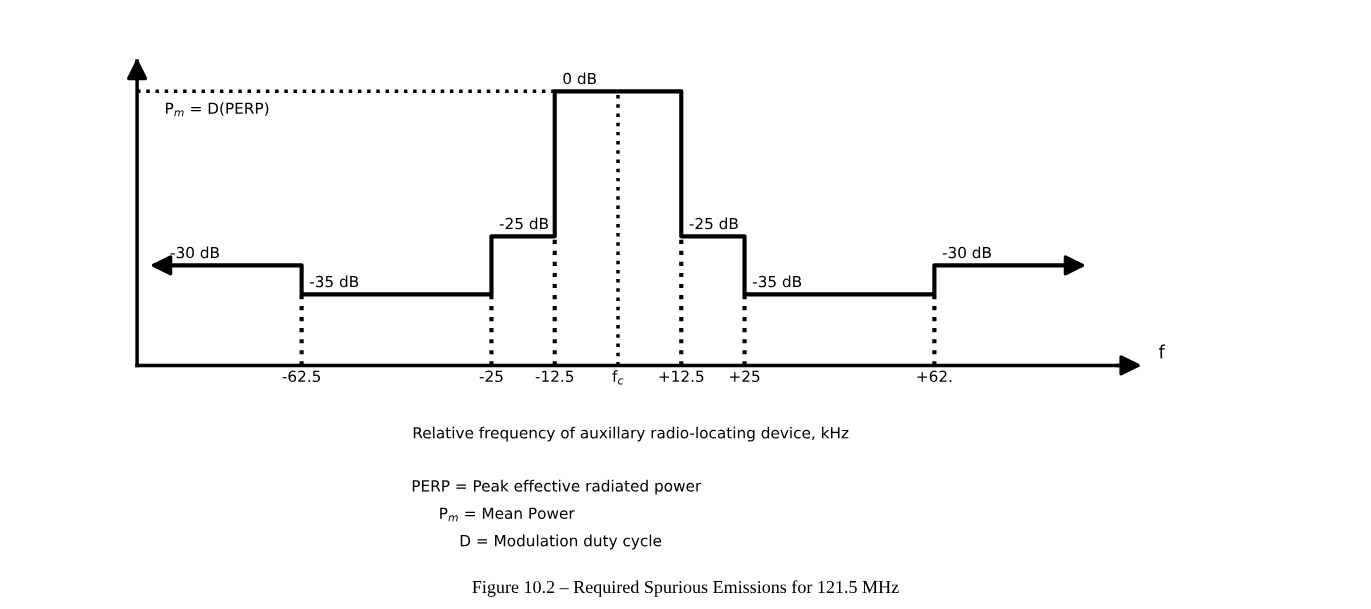  Describe the element at coordinates (491, 376) in the screenshot. I see `x-tick-label: -25` at that location.